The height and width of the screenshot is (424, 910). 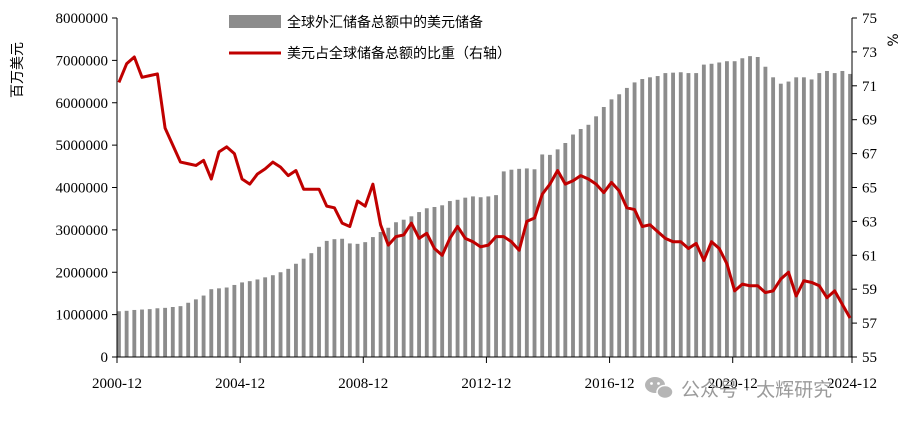 I want to click on wechat-icon, so click(x=659, y=388).